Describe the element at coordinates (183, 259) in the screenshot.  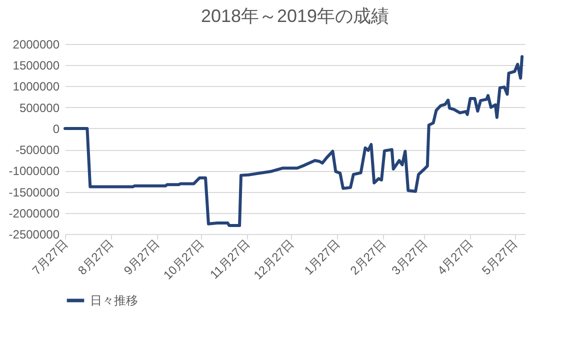
I see `x-tick-label: 10月27日` at that location.